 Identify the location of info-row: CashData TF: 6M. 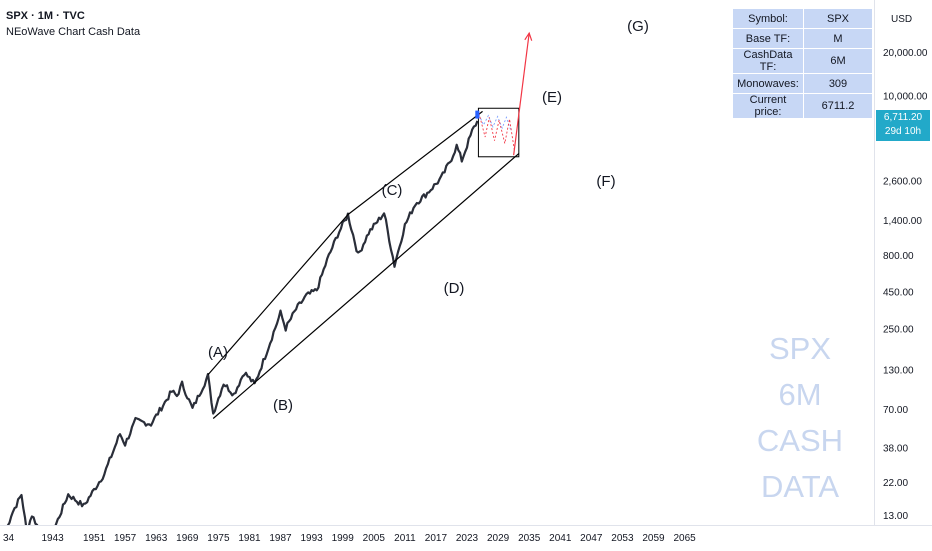
(802, 61).